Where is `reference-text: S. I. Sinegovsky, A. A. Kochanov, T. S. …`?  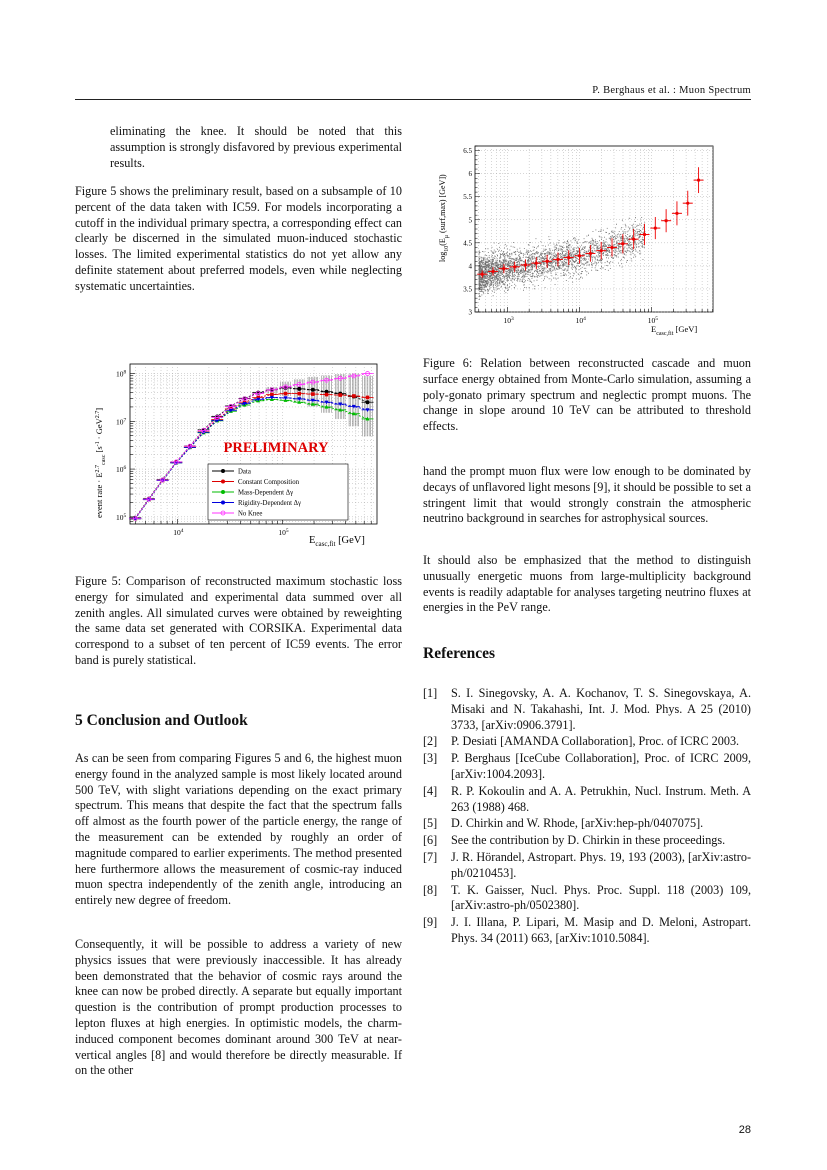 reference-text: S. I. Sinegovsky, A. A. Kochanov, T. S. … is located at coordinates (601, 709).